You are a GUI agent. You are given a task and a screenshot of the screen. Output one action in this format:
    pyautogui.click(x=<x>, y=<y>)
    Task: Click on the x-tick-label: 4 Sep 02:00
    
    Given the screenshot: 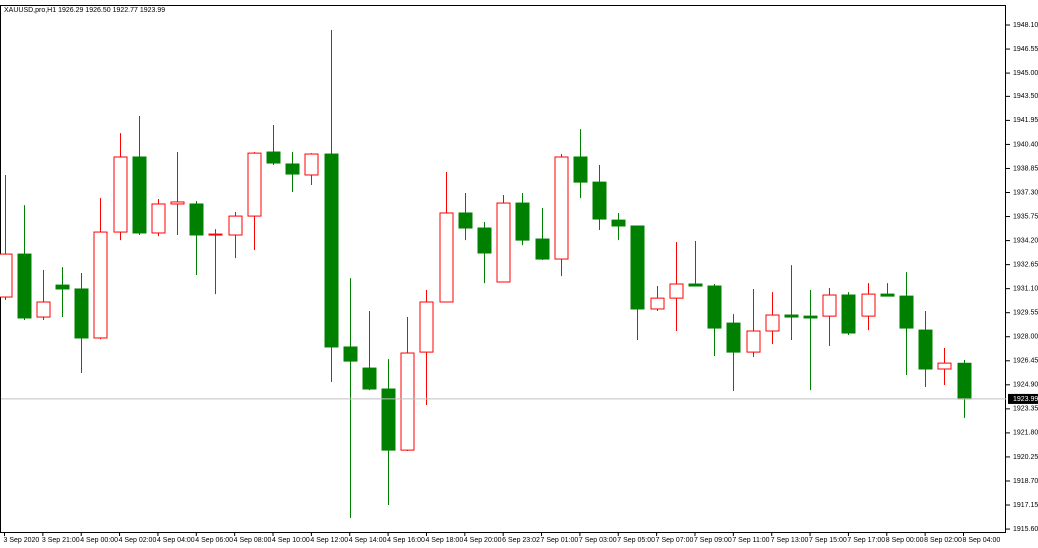 What is the action you would take?
    pyautogui.click(x=138, y=540)
    